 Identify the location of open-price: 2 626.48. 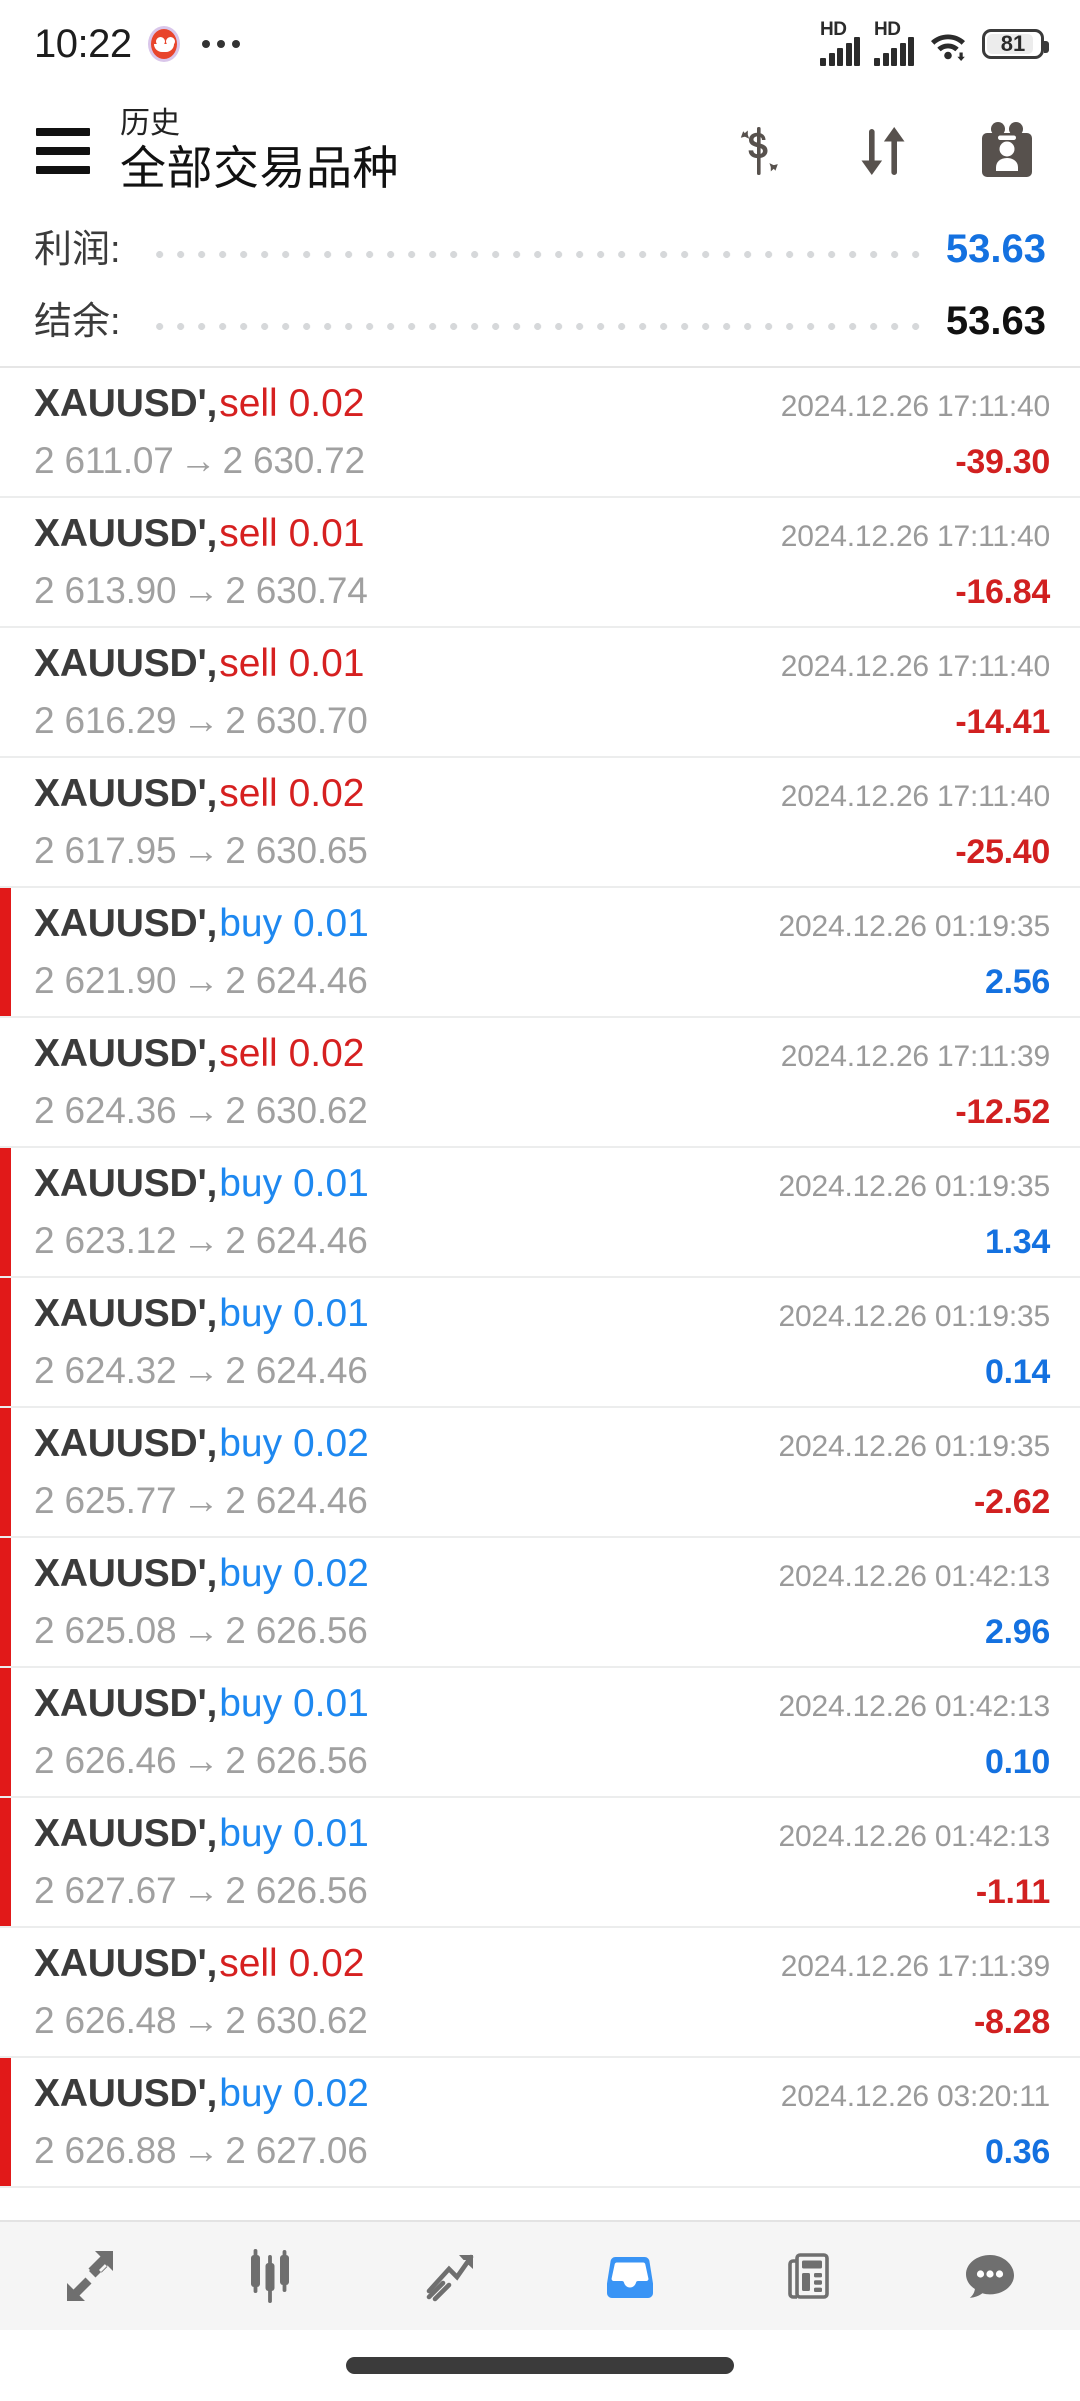
(105, 2020).